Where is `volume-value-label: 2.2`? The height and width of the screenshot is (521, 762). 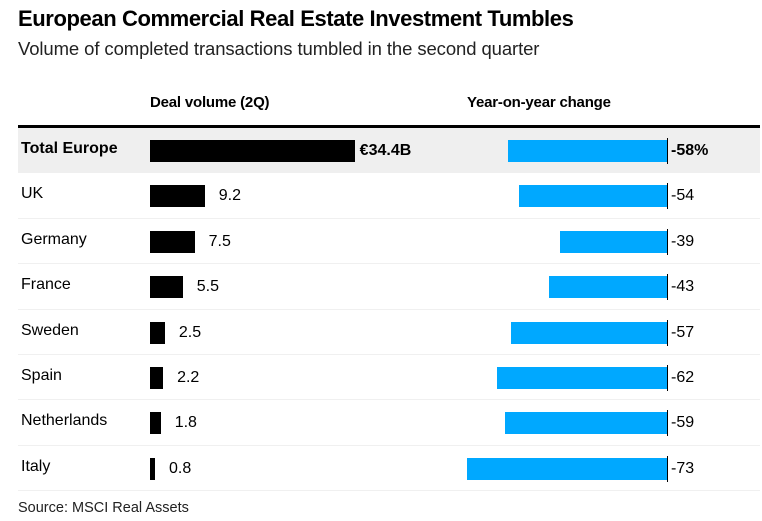 volume-value-label: 2.2 is located at coordinates (188, 377).